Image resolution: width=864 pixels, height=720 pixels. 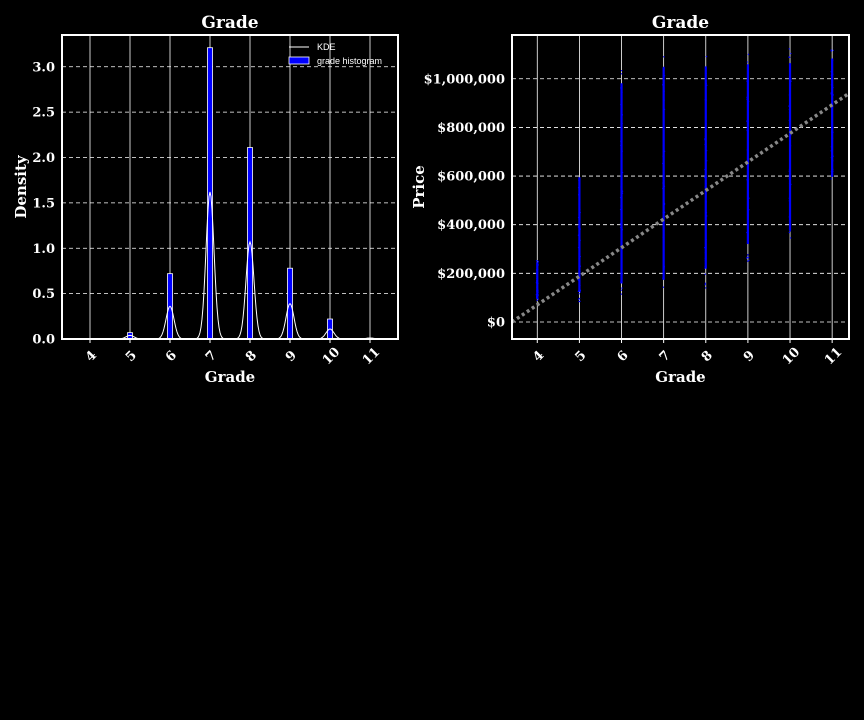 I want to click on legend-hist-swatch, so click(x=299, y=60).